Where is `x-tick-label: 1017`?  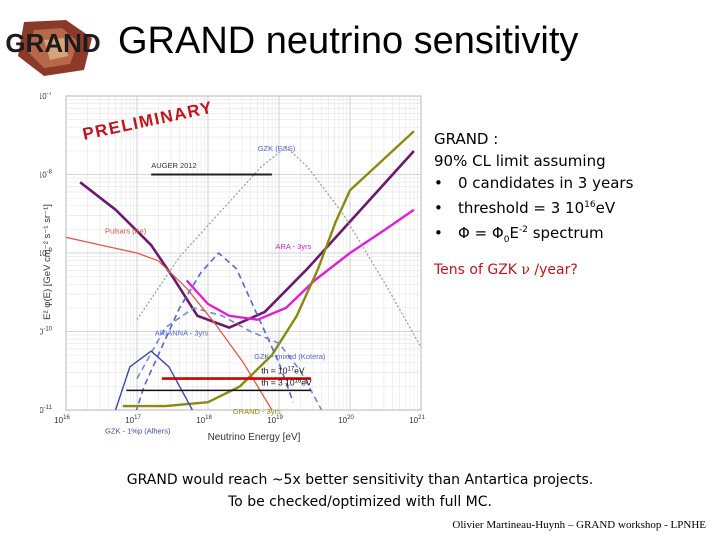
x-tick-label: 1017 is located at coordinates (133, 420).